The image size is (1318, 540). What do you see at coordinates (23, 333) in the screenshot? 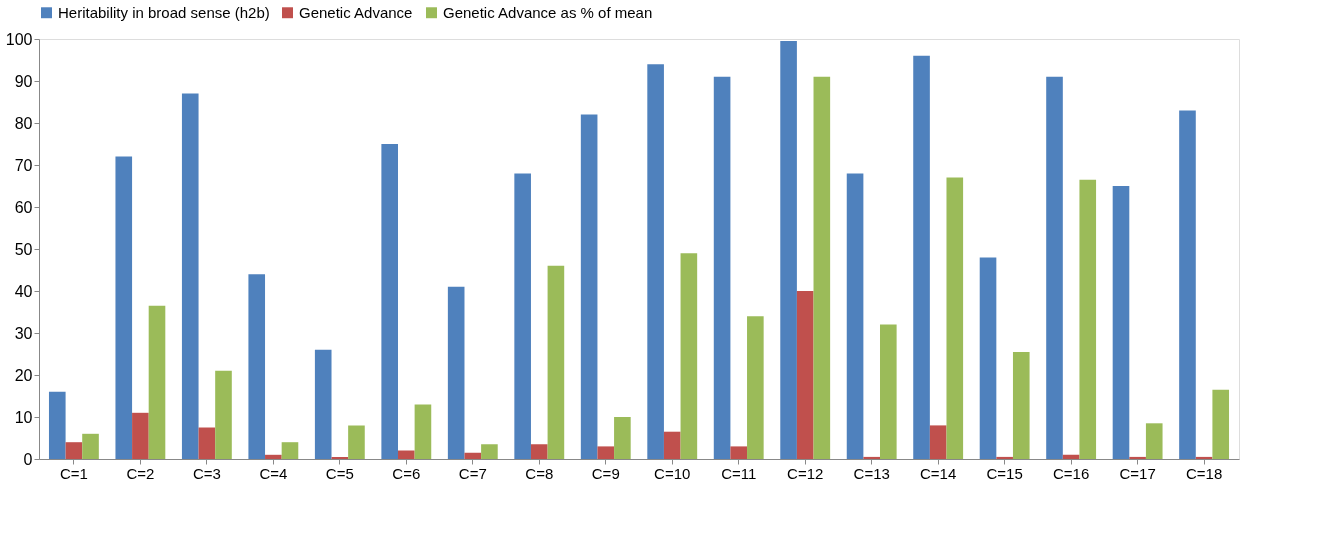
I see `y-tick-label: 30` at bounding box center [23, 333].